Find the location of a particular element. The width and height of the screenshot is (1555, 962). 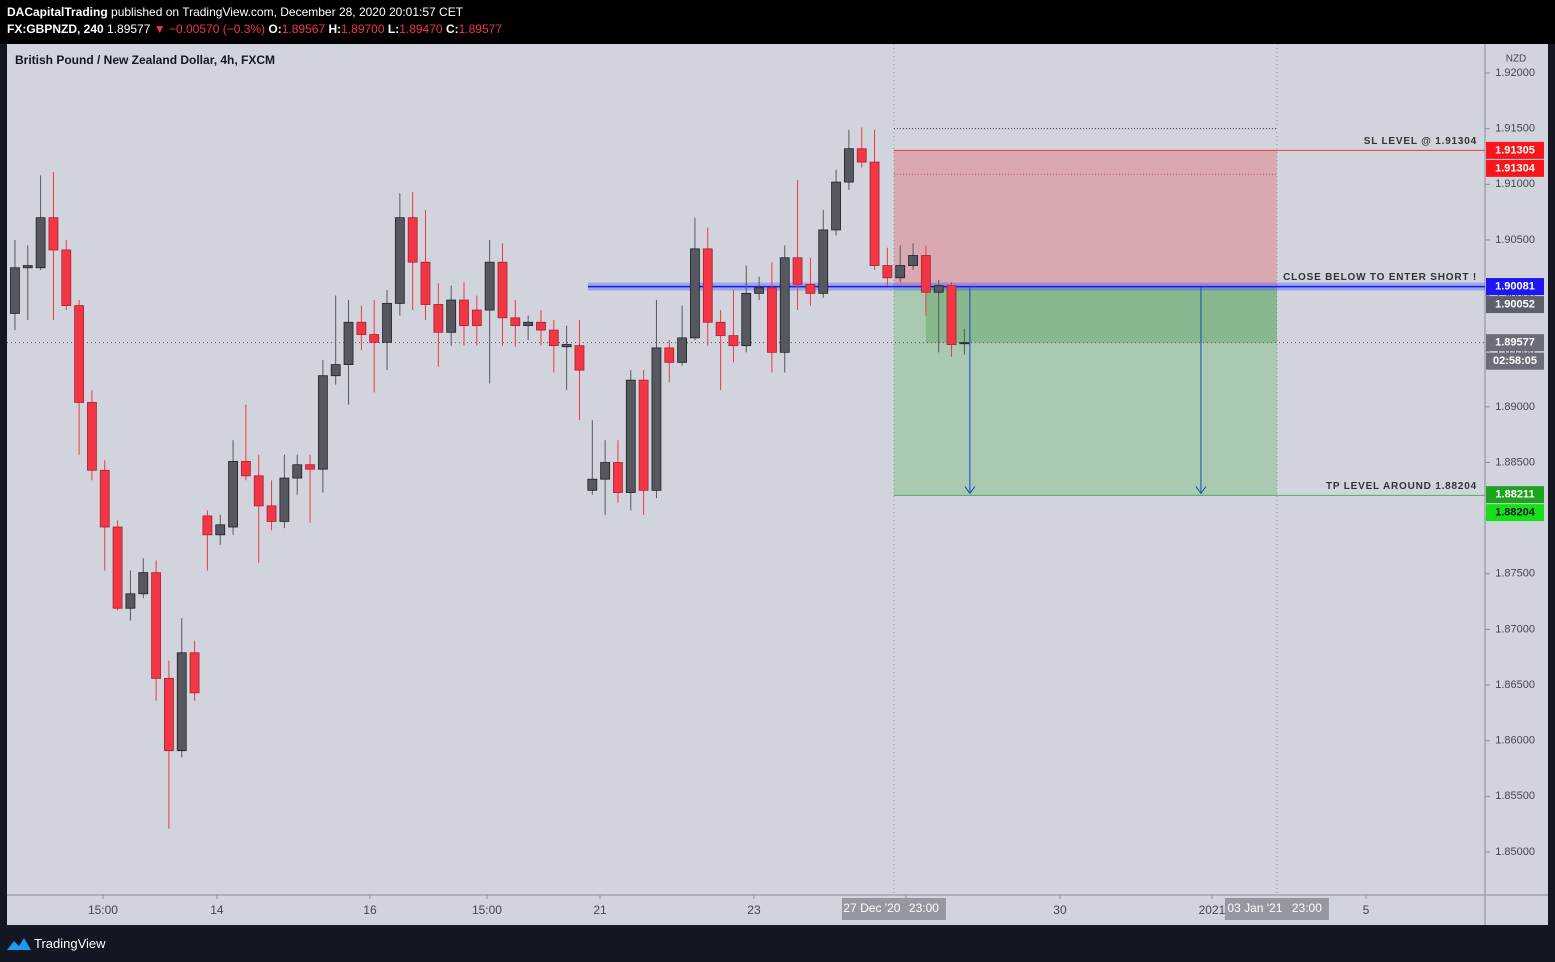

symbol: FX:GBPNZD, 240 is located at coordinates (55, 29).